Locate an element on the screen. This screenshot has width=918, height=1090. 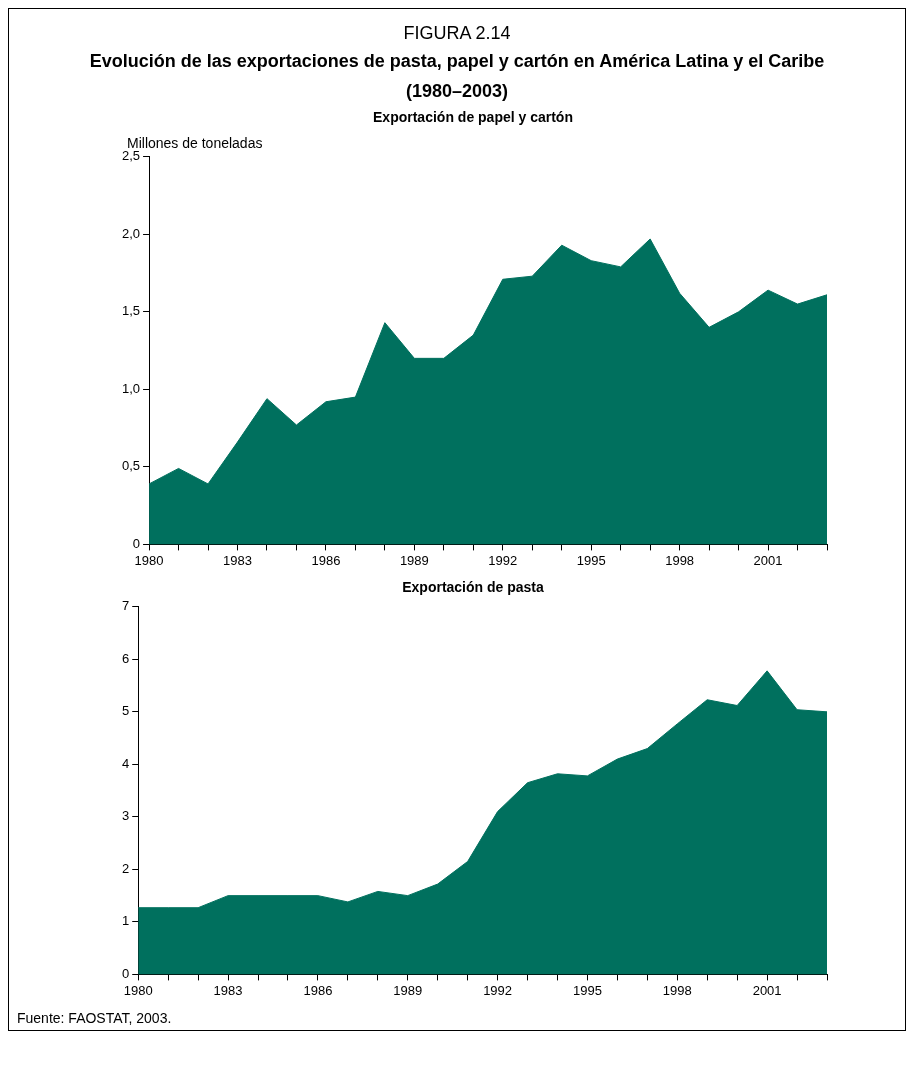
y-tick-label: 6 is located at coordinates (126, 658).